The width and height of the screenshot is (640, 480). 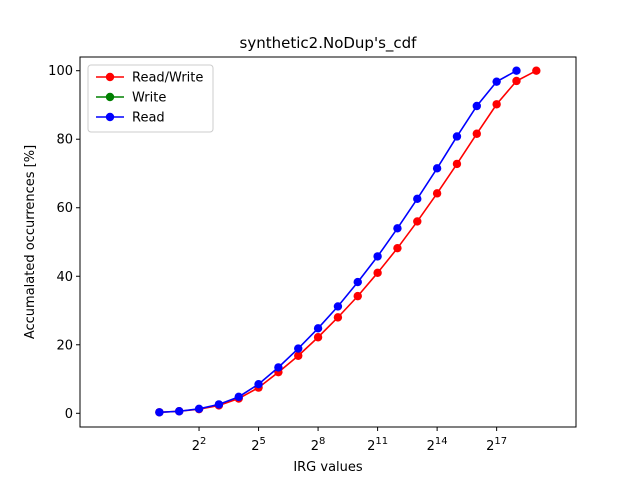 What do you see at coordinates (148, 118) in the screenshot?
I see `legend-label: Read` at bounding box center [148, 118].